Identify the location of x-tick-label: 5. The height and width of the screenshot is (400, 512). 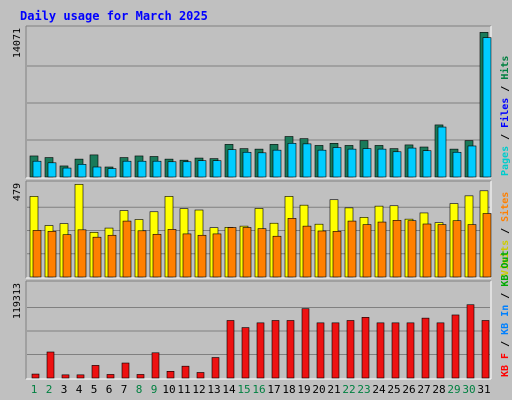
(94, 389).